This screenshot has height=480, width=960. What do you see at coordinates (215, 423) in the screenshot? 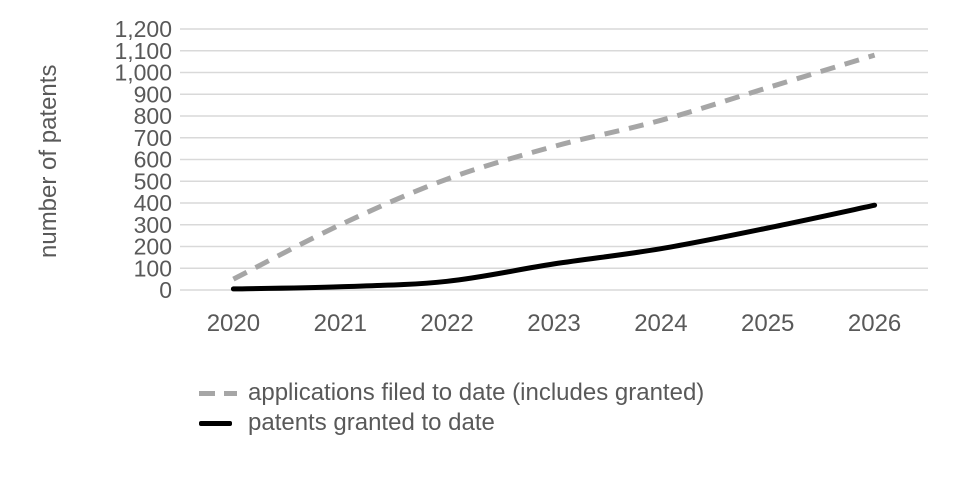
I see `solid-line-swatch` at bounding box center [215, 423].